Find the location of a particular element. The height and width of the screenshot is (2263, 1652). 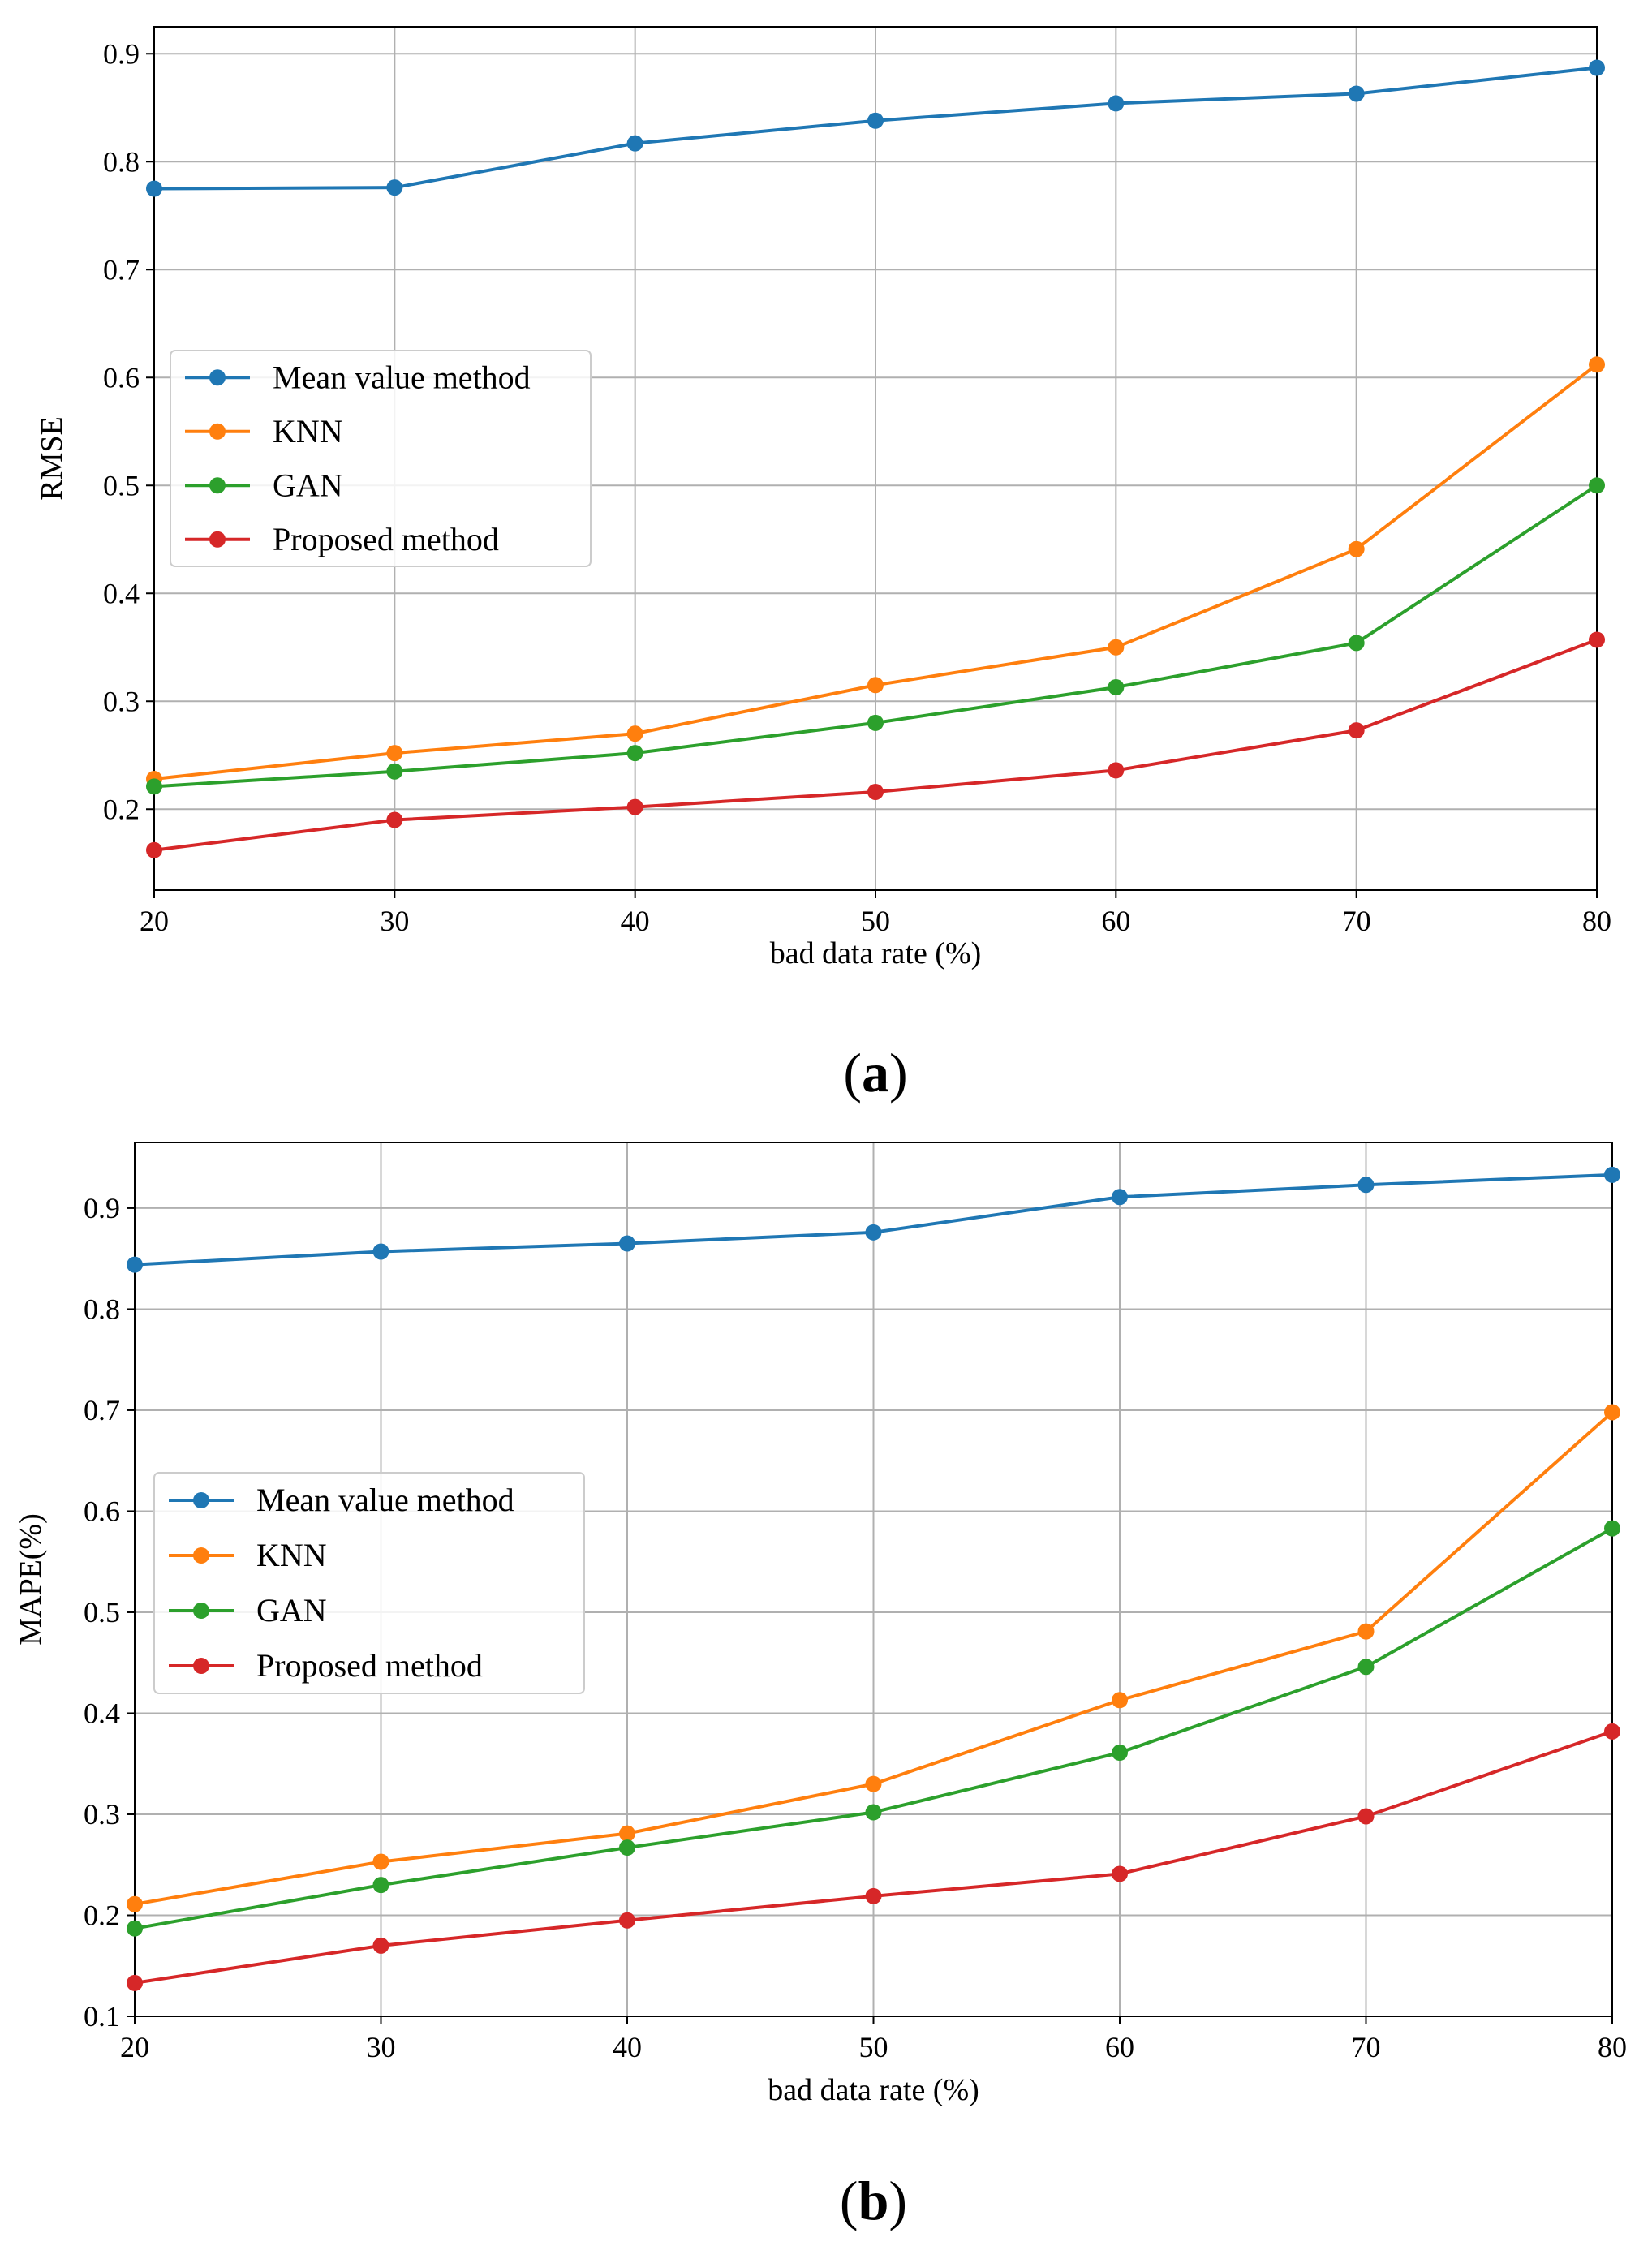

x-tick-label: 50 is located at coordinates (873, 2047).